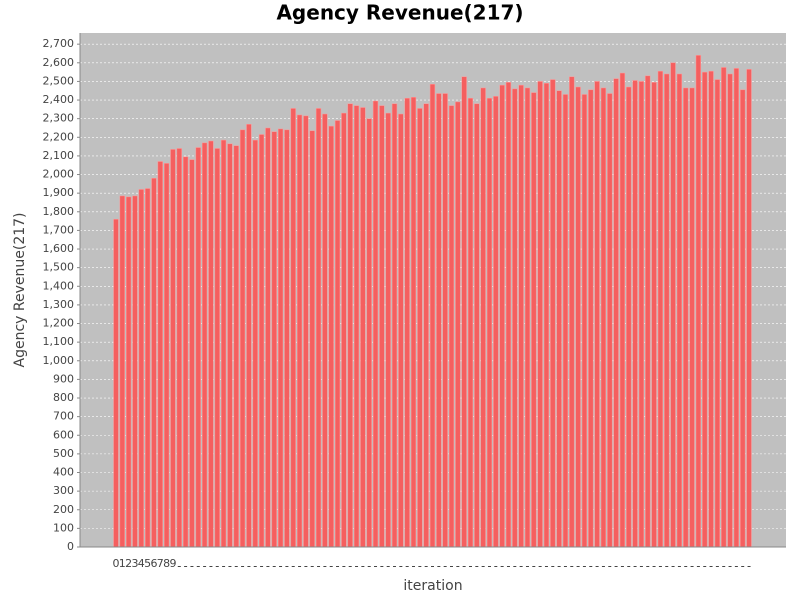 This screenshot has width=800, height=600. Describe the element at coordinates (59, 360) in the screenshot. I see `y-tick-label: 1,000` at that location.